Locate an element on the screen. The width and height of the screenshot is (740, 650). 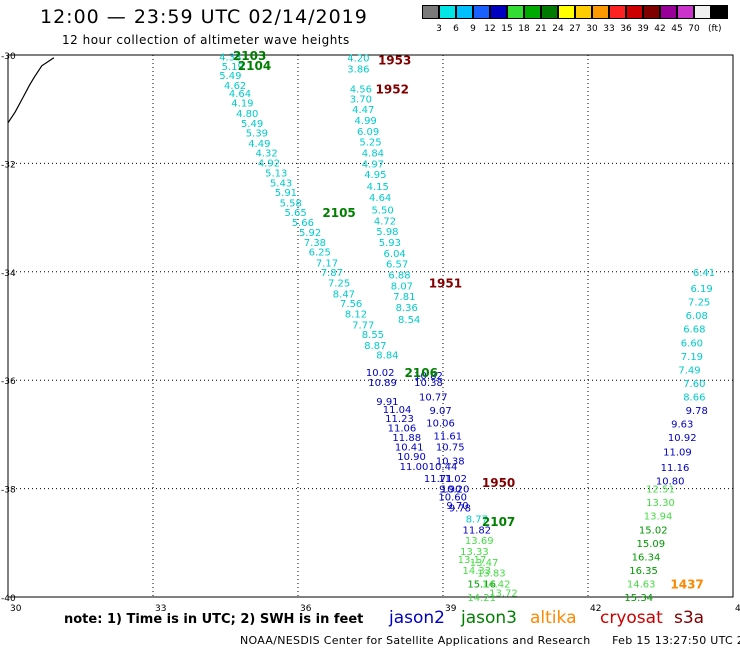
swh-value-s3a: 8.87 is located at coordinates (375, 346).